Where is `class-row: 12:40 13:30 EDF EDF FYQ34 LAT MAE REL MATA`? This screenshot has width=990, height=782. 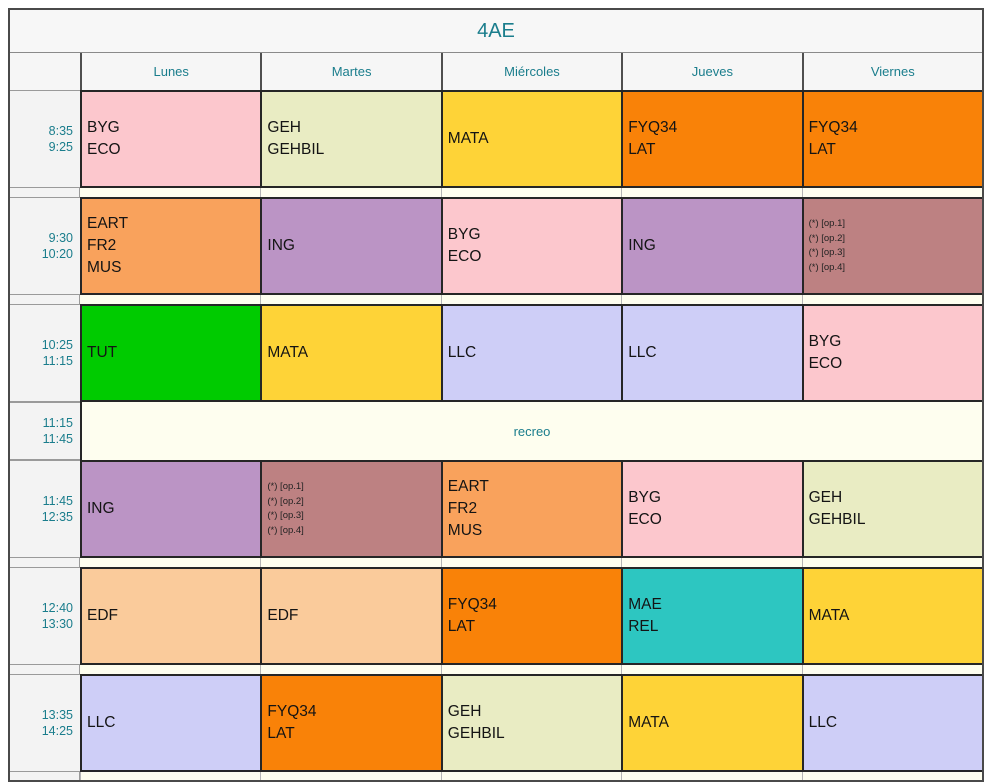 class-row: 12:40 13:30 EDF EDF FYQ34 LAT MAE REL MATA is located at coordinates (496, 616).